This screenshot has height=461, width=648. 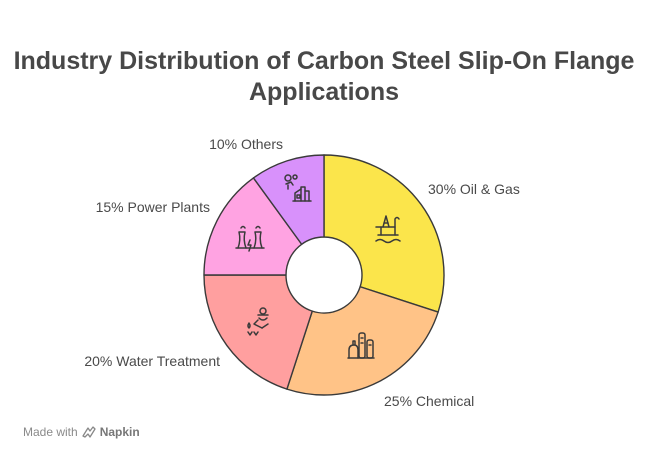 I want to click on chart-title-line-2: Applications, so click(x=323, y=92).